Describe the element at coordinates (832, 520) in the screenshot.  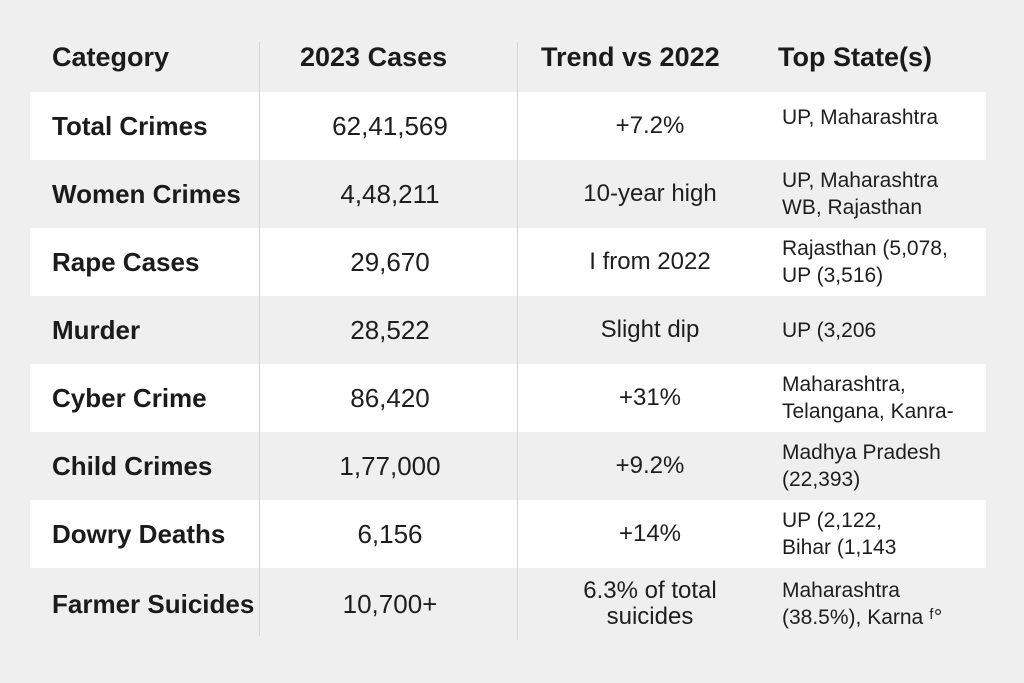
I see `state-line: UP (2,122,` at that location.